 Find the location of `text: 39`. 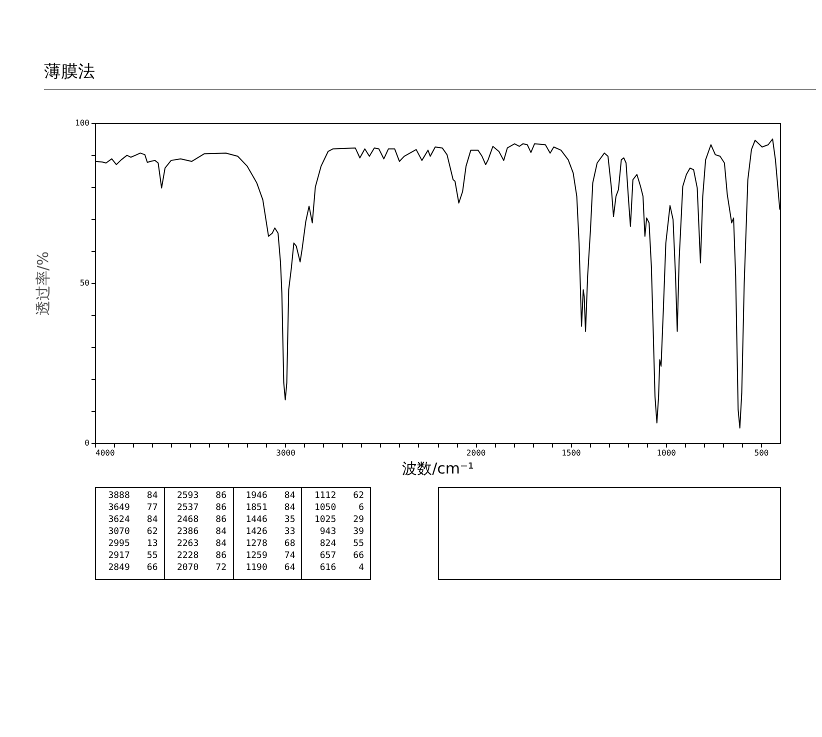

text: 39 is located at coordinates (358, 533).